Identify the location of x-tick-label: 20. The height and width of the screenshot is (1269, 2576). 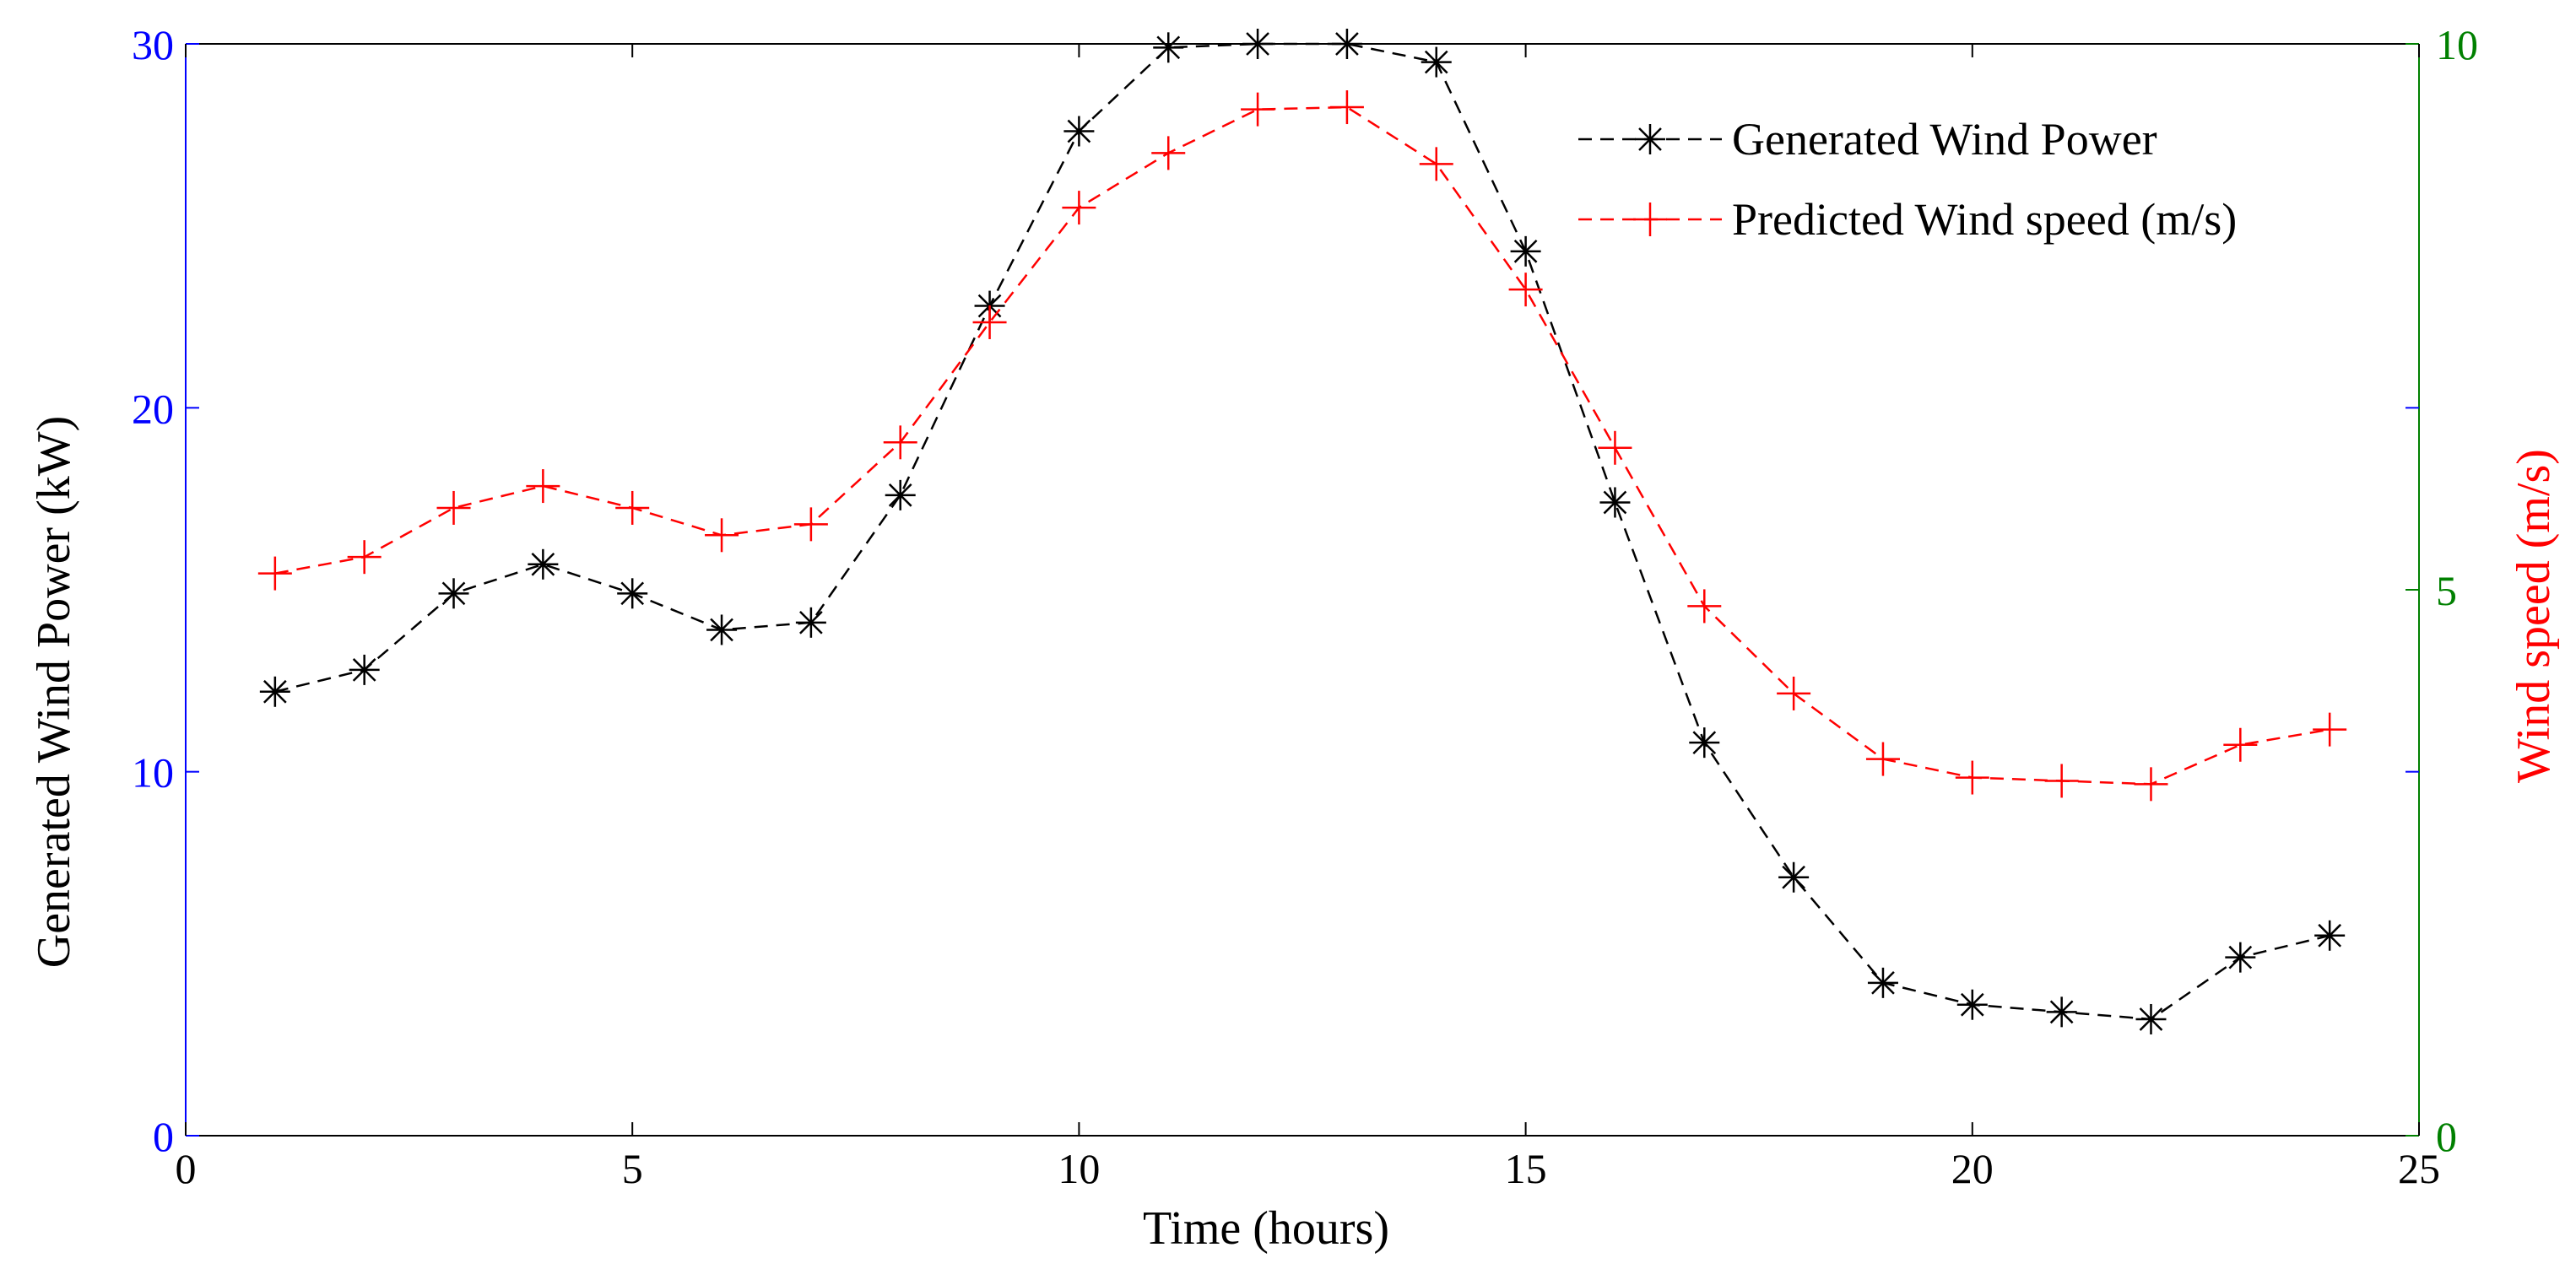
(1973, 1168).